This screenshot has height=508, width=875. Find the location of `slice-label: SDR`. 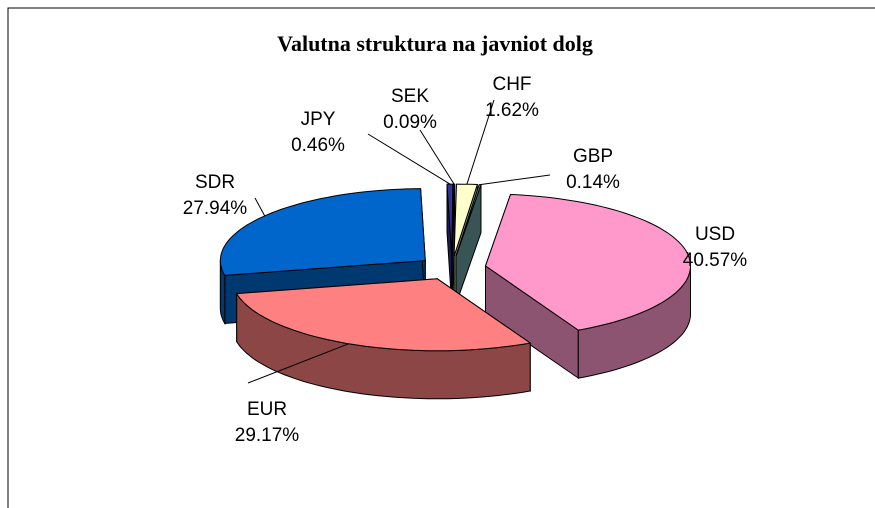

slice-label: SDR is located at coordinates (215, 182).